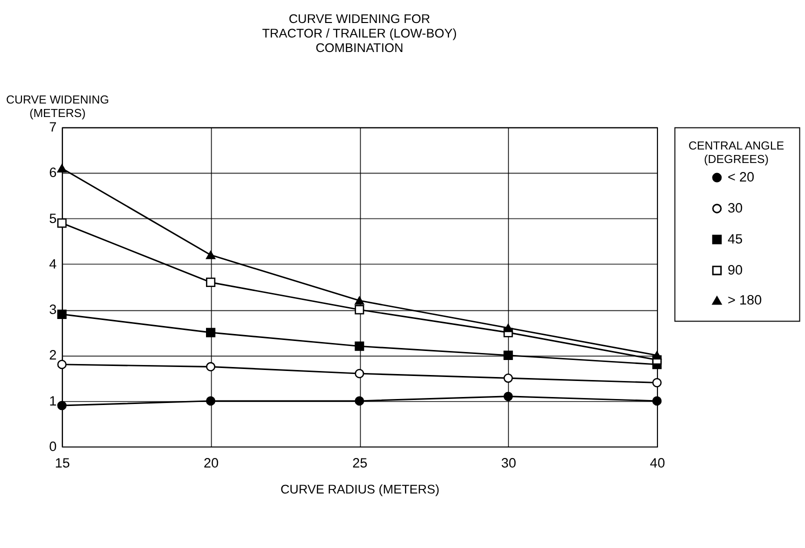 The image size is (805, 548). I want to click on x-axis-title: CURVE RADIUS (METERS), so click(360, 489).